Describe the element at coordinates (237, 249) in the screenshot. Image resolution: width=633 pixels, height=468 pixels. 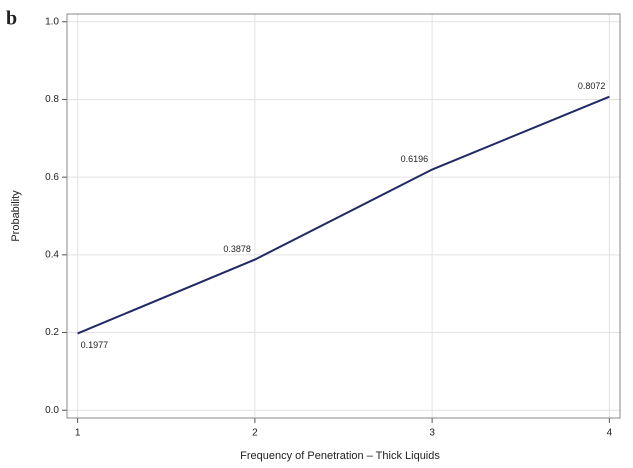
I see `data-label: 0.3878` at that location.